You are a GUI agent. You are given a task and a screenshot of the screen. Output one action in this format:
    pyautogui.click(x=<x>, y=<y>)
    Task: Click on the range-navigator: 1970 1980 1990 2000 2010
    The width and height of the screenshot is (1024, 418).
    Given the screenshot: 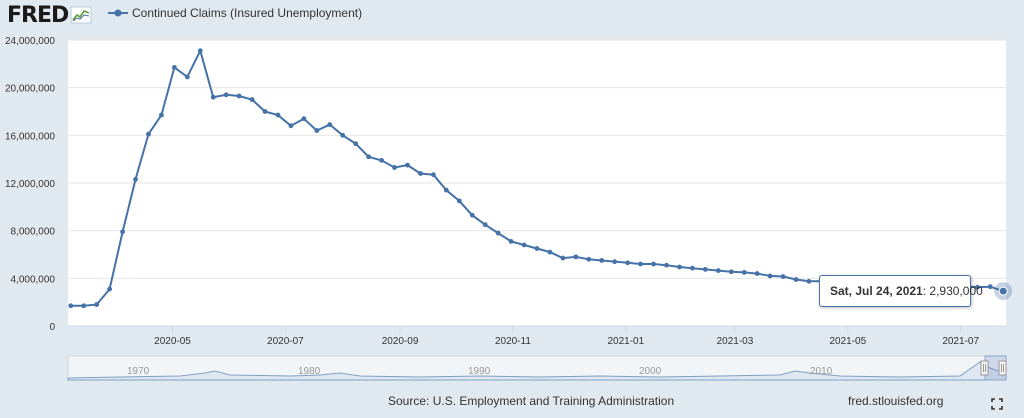 What is the action you would take?
    pyautogui.click(x=537, y=368)
    